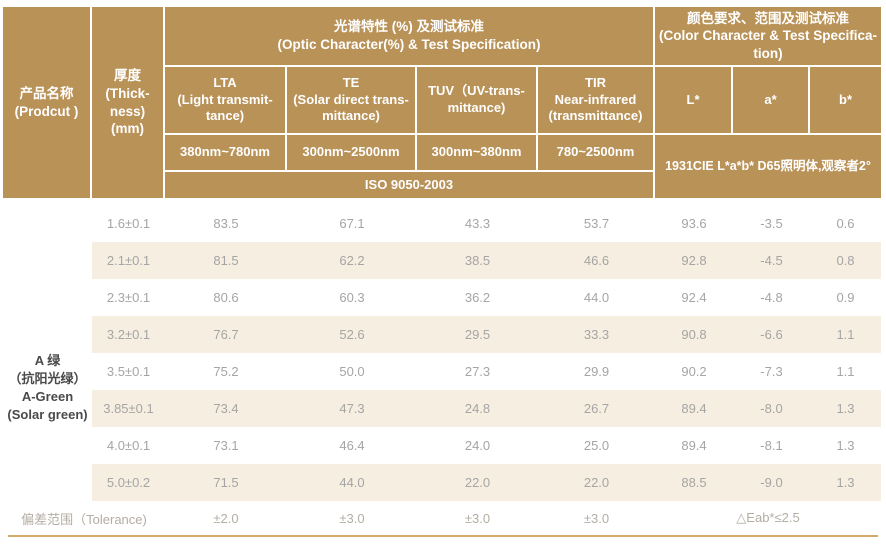 This screenshot has height=553, width=886. I want to click on te-value: 67.1, so click(352, 223).